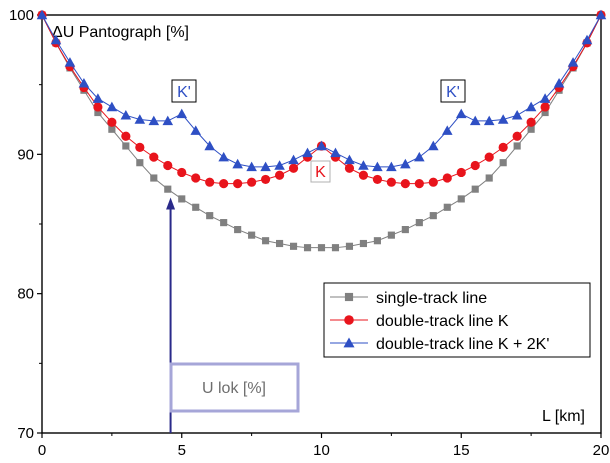  What do you see at coordinates (25, 154) in the screenshot?
I see `y-tick-label: 90` at bounding box center [25, 154].